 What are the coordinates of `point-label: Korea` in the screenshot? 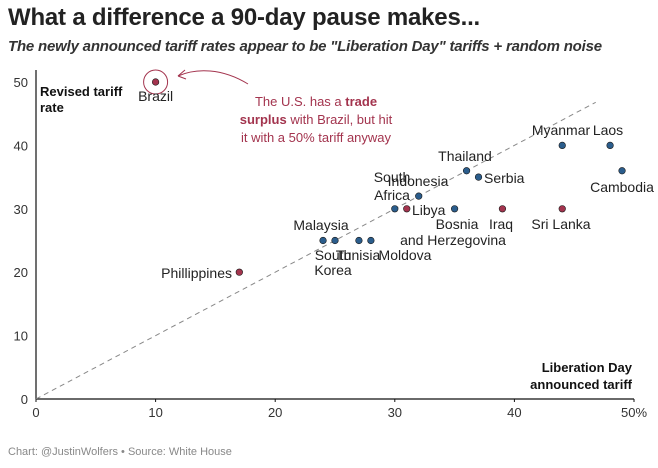 It's located at (333, 270).